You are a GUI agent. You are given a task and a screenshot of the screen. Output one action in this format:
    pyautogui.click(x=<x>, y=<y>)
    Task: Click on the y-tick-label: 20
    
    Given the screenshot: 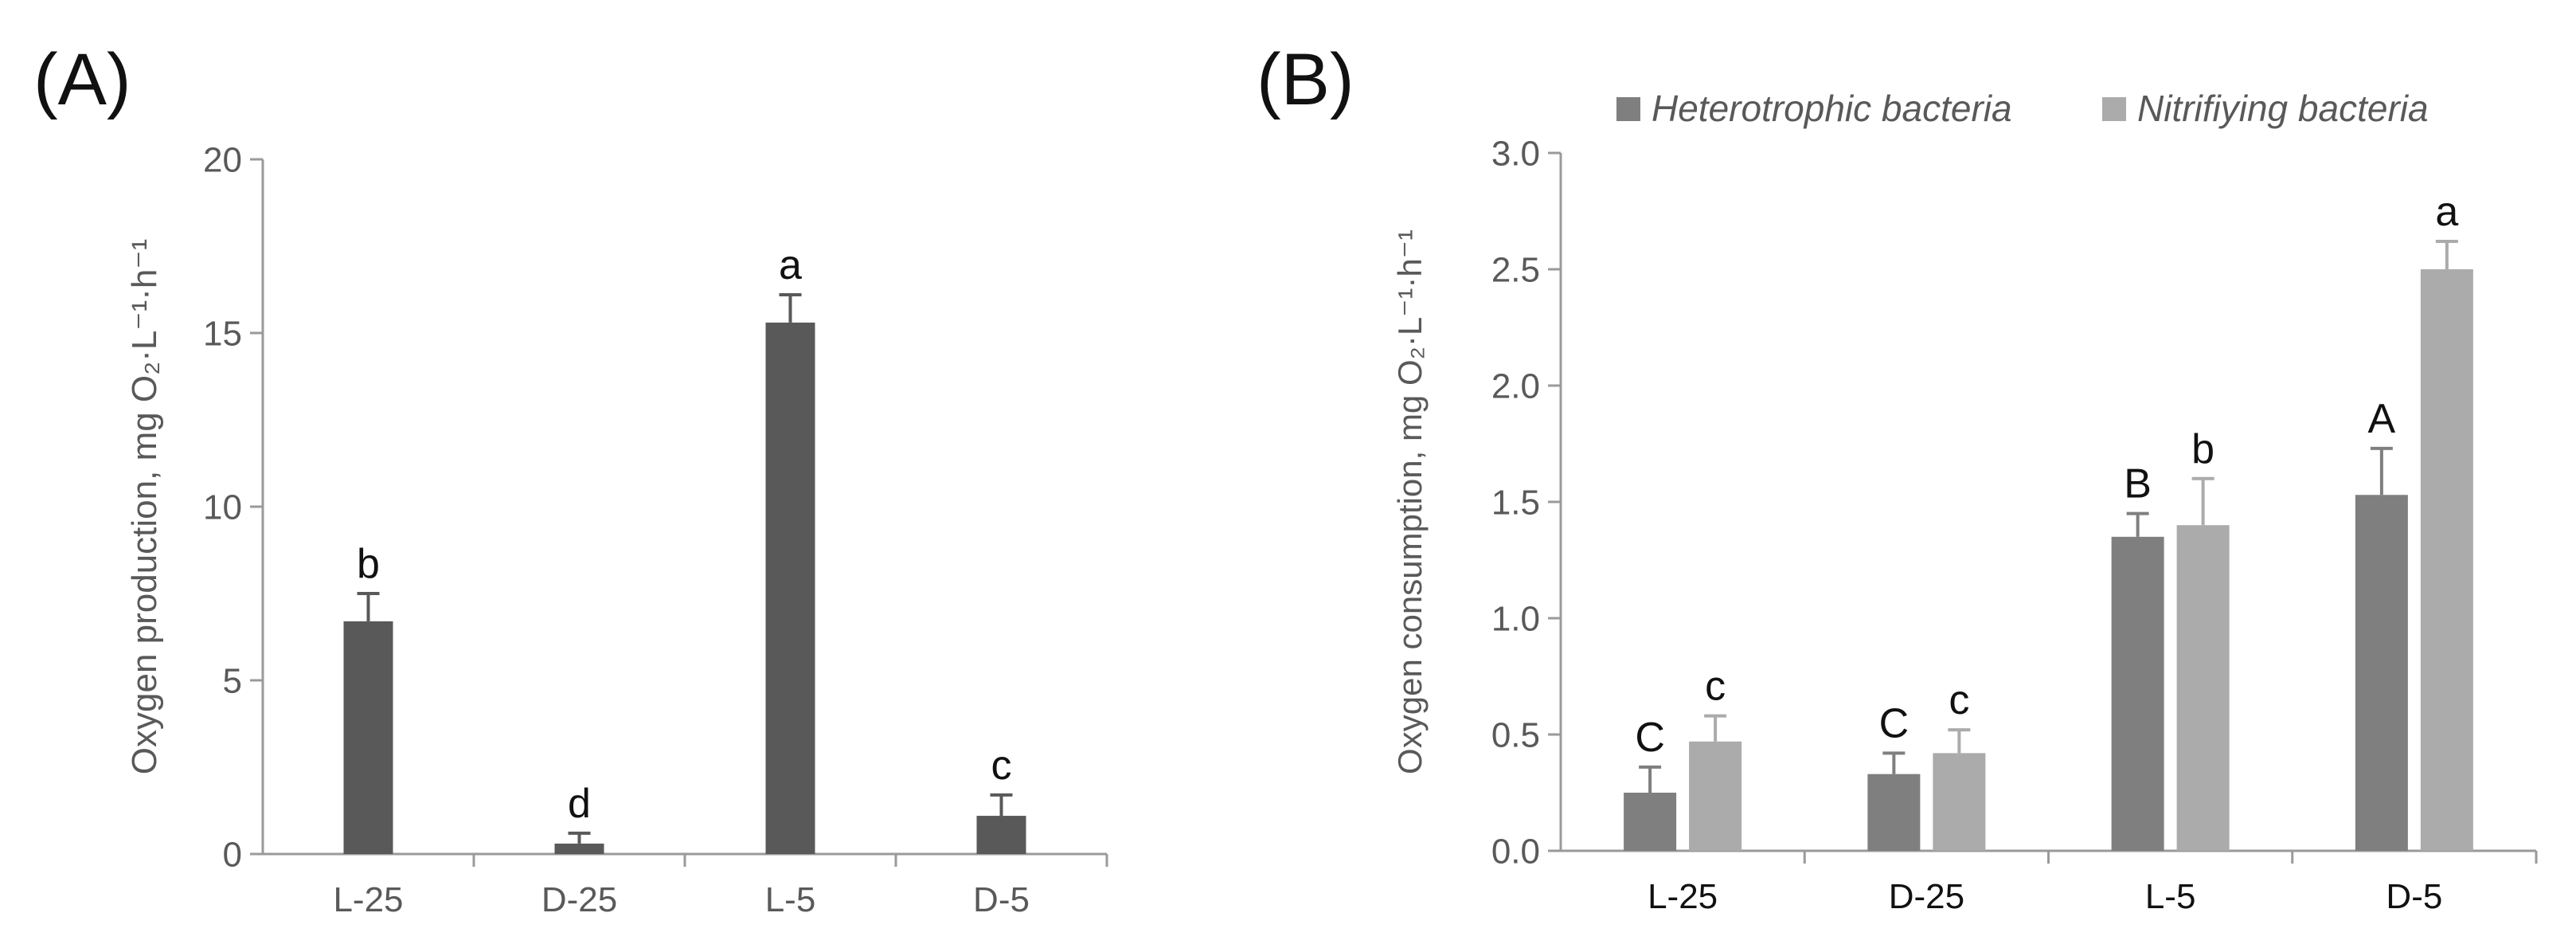 What is the action you would take?
    pyautogui.click(x=222, y=159)
    